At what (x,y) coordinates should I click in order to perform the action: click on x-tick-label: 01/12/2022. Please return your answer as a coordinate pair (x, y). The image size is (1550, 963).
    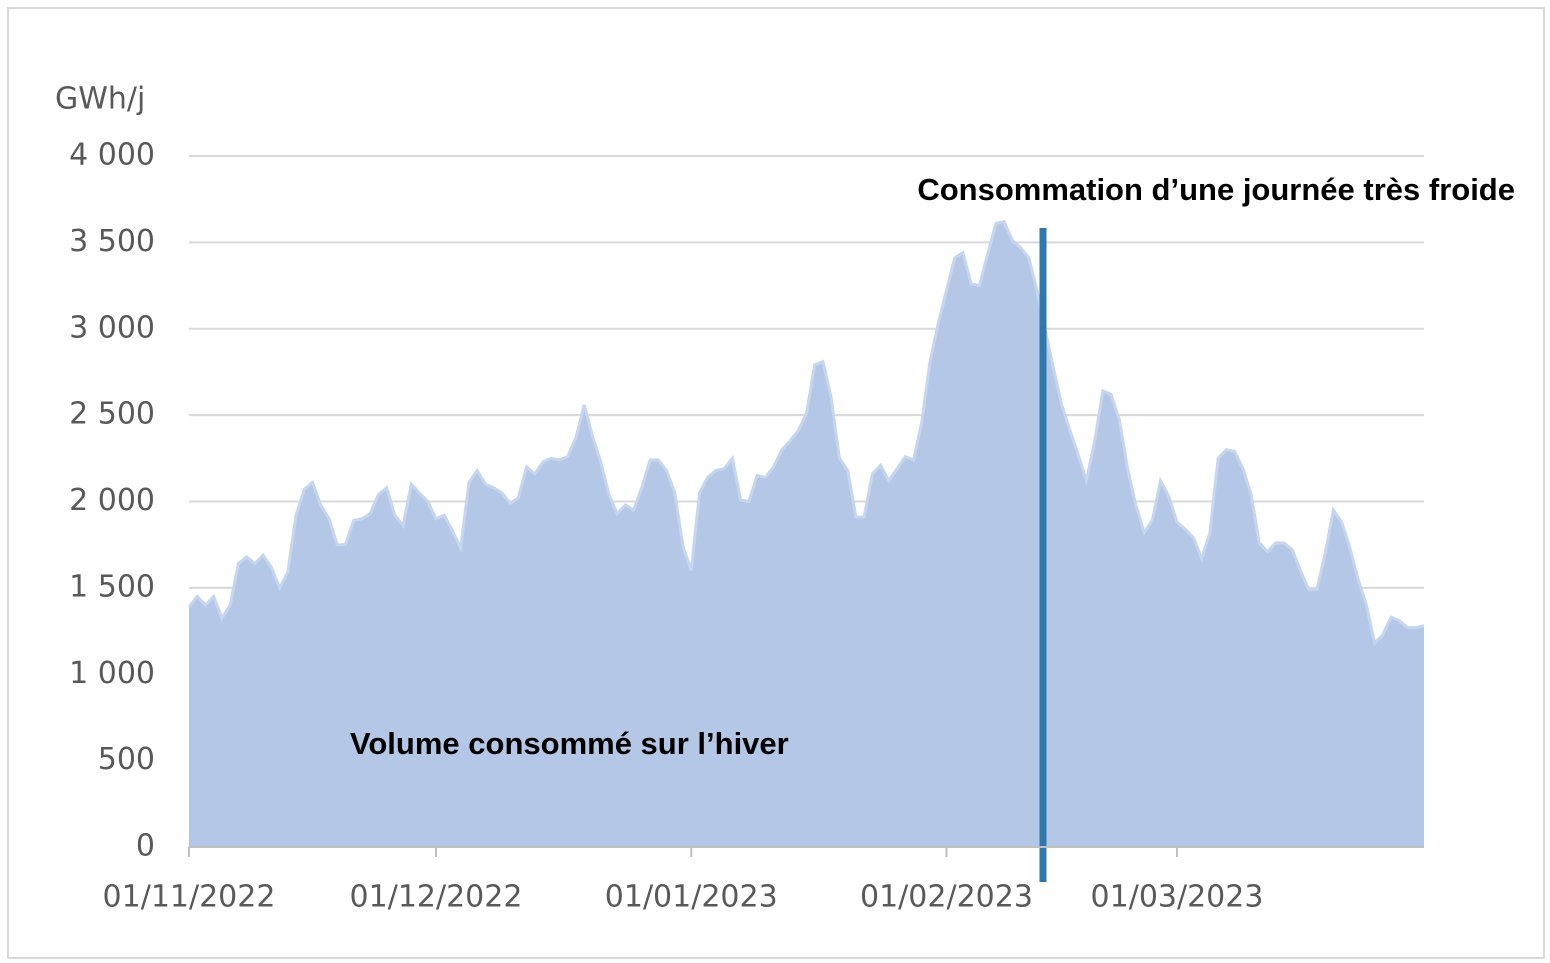
    Looking at the image, I should click on (436, 897).